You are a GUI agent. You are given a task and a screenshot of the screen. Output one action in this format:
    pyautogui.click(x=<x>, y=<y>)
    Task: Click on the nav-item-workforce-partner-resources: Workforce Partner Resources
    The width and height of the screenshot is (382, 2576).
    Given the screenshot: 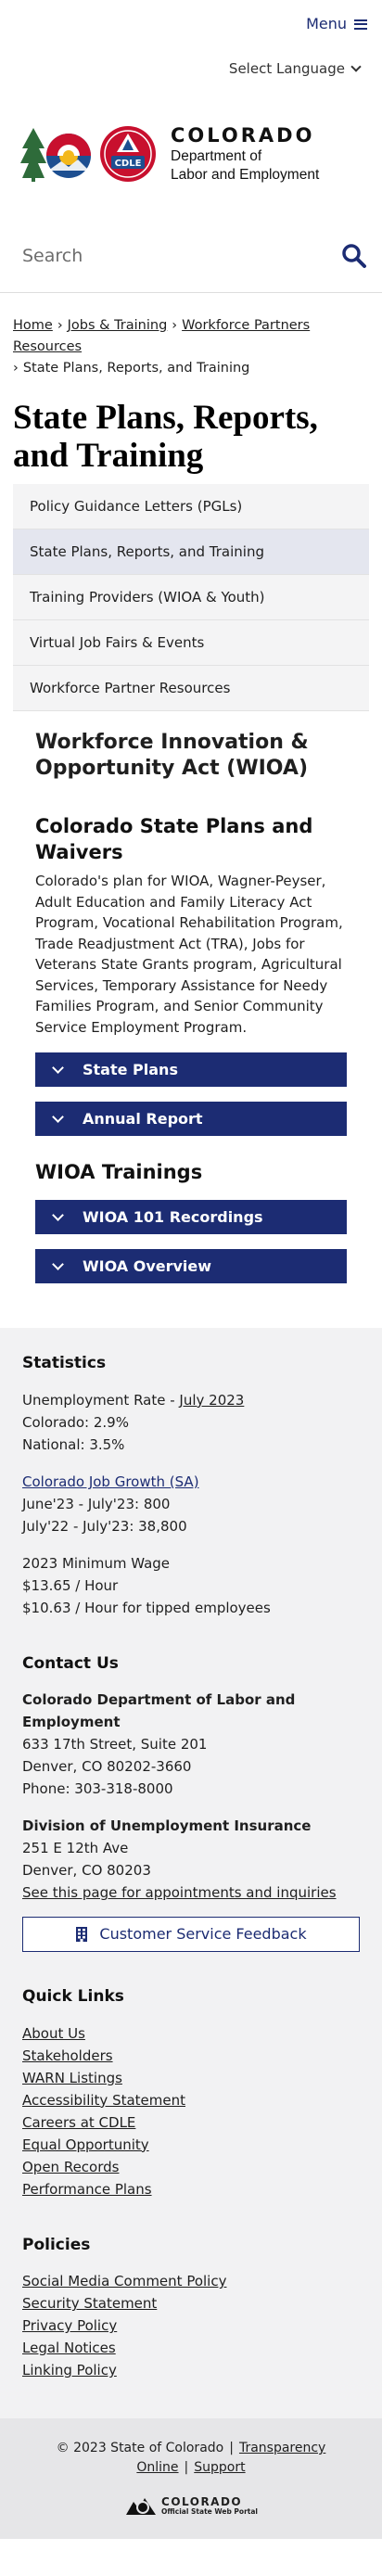 What is the action you would take?
    pyautogui.click(x=191, y=689)
    